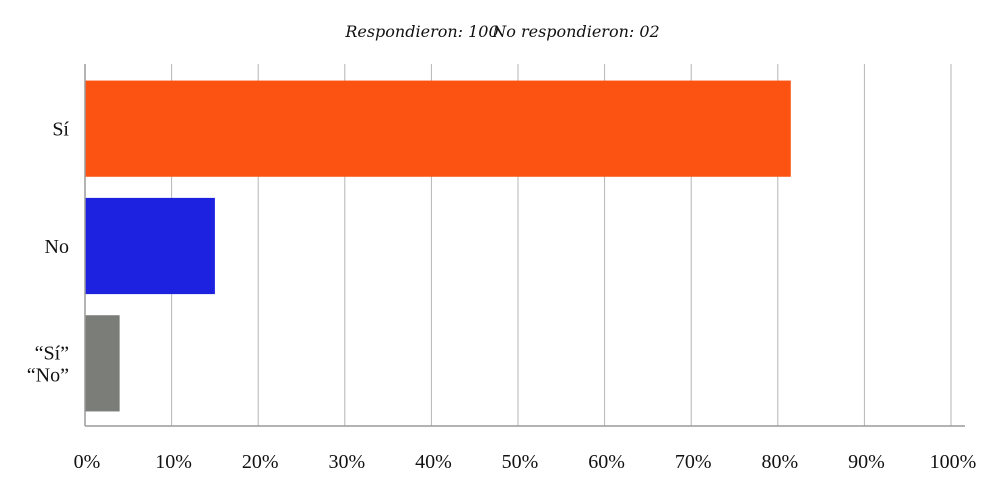  Describe the element at coordinates (173, 462) in the screenshot. I see `x-tick-label: 10%` at that location.